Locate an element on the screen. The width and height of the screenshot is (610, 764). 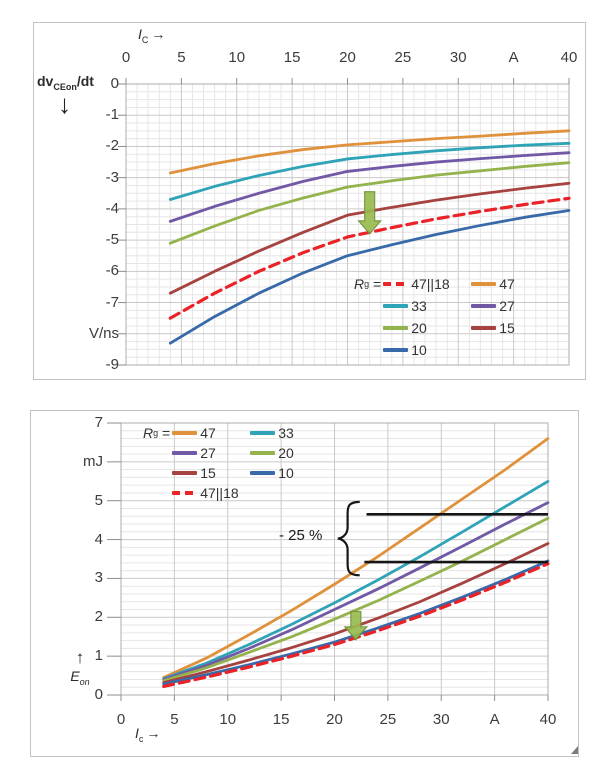
y-tick-label: 4 is located at coordinates (98, 539).